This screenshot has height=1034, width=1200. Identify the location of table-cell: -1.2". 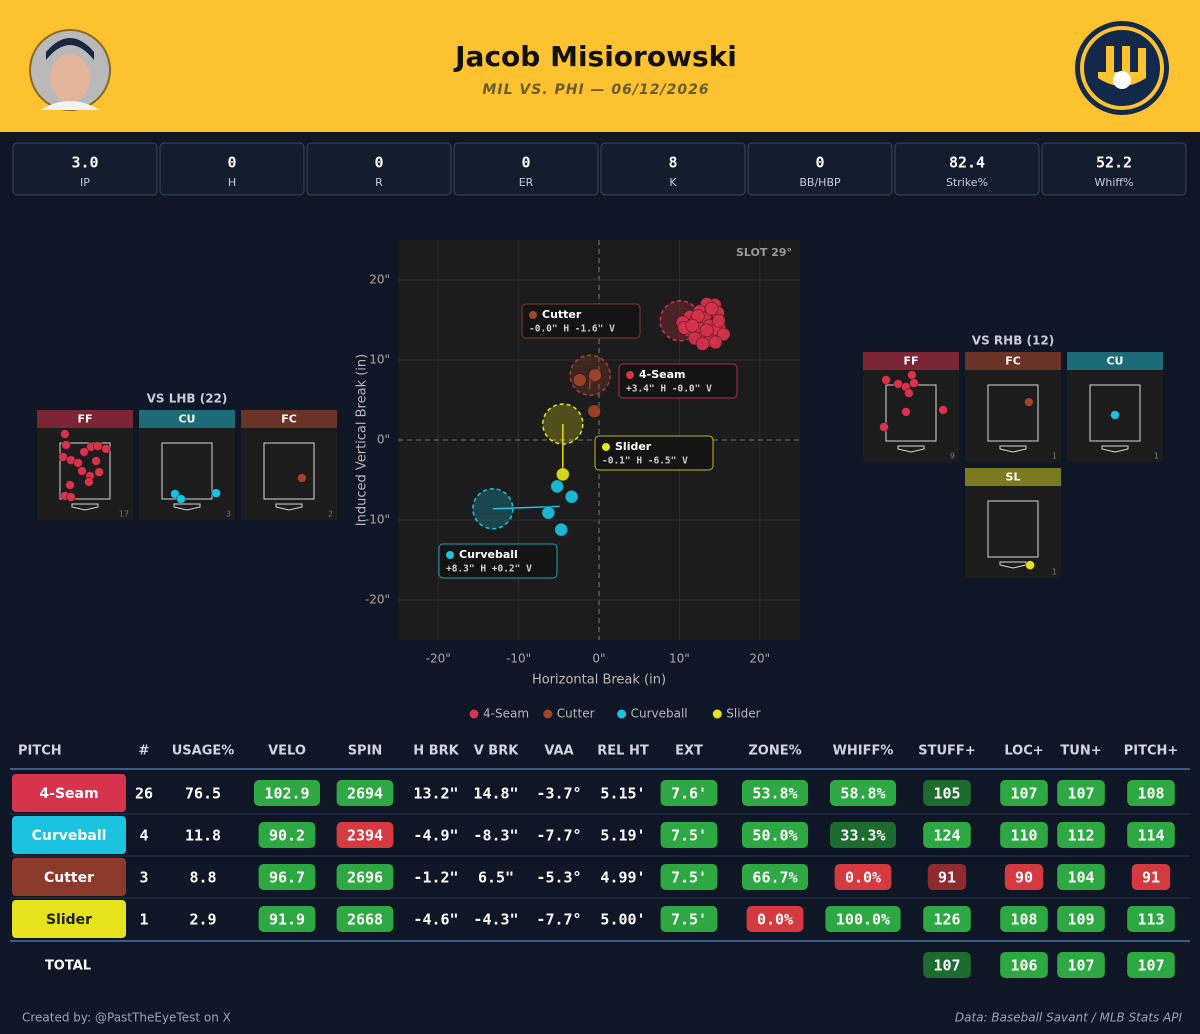
(435, 878).